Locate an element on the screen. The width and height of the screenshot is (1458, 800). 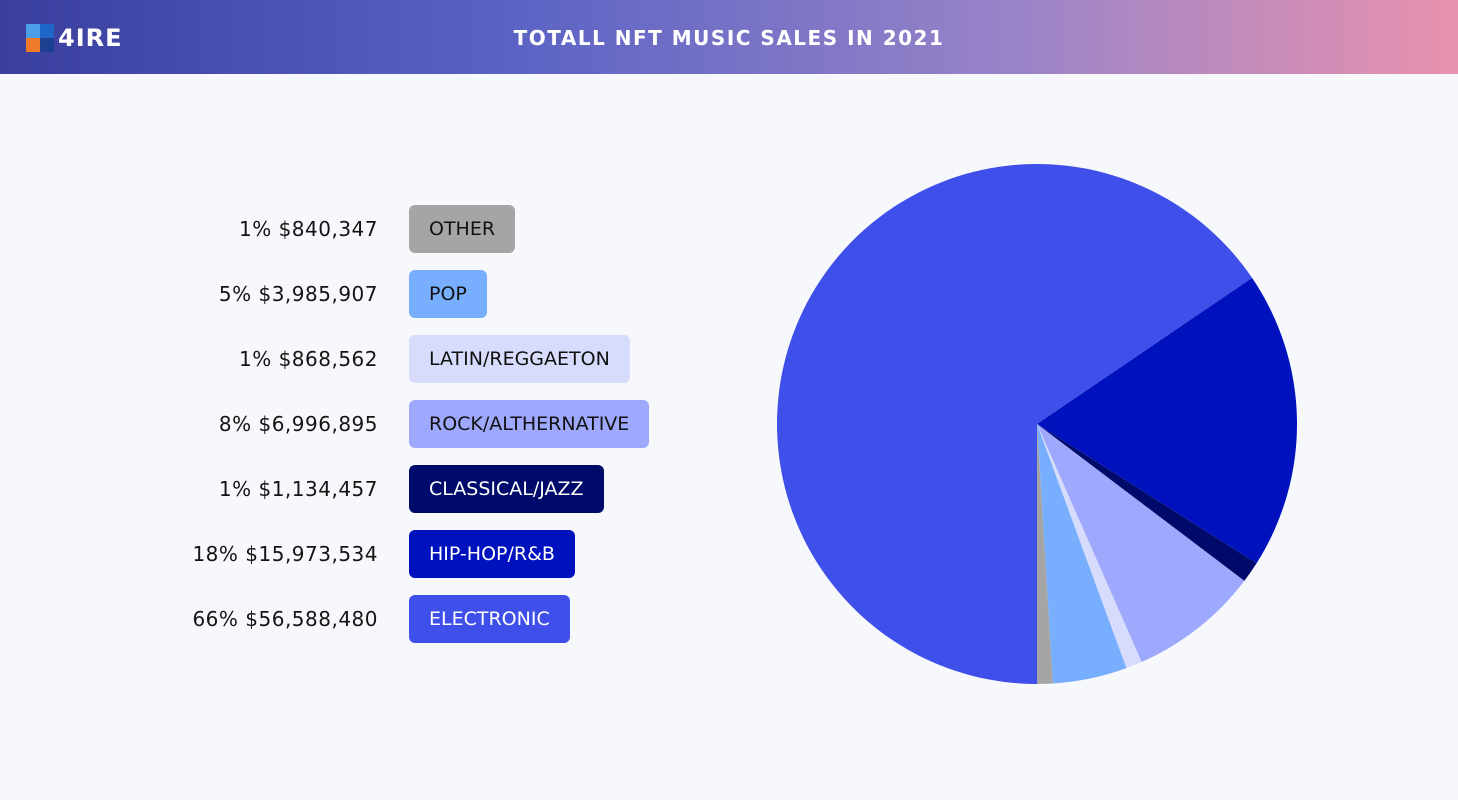
legend-category-label: POP is located at coordinates (448, 294).